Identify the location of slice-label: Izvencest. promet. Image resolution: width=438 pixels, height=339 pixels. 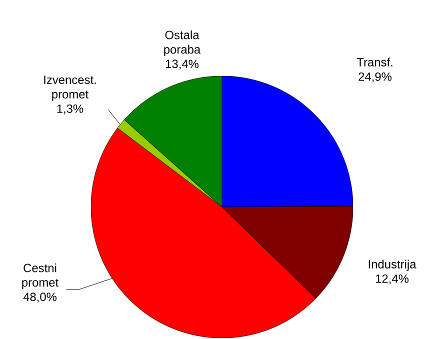
(70, 88).